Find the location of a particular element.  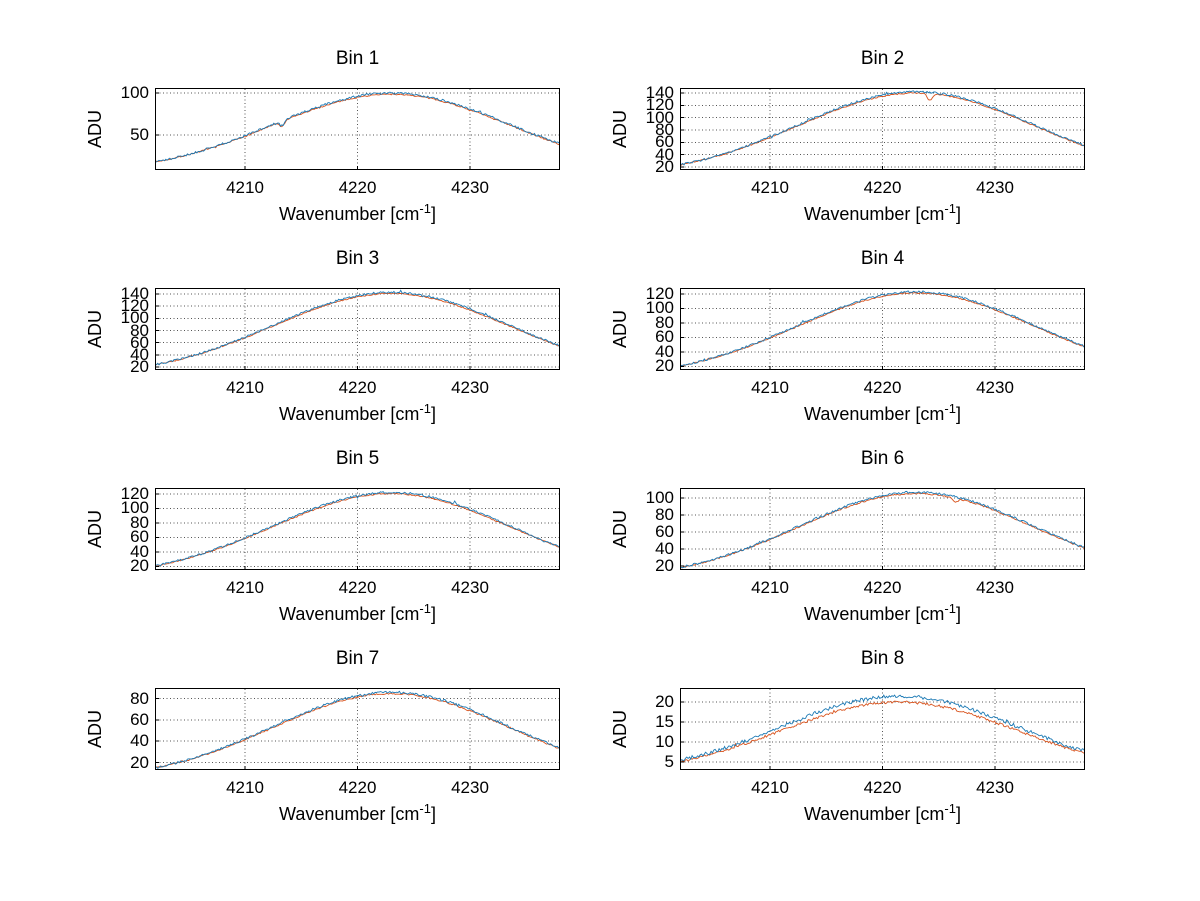

y-tick-label: 50 is located at coordinates (139, 134).